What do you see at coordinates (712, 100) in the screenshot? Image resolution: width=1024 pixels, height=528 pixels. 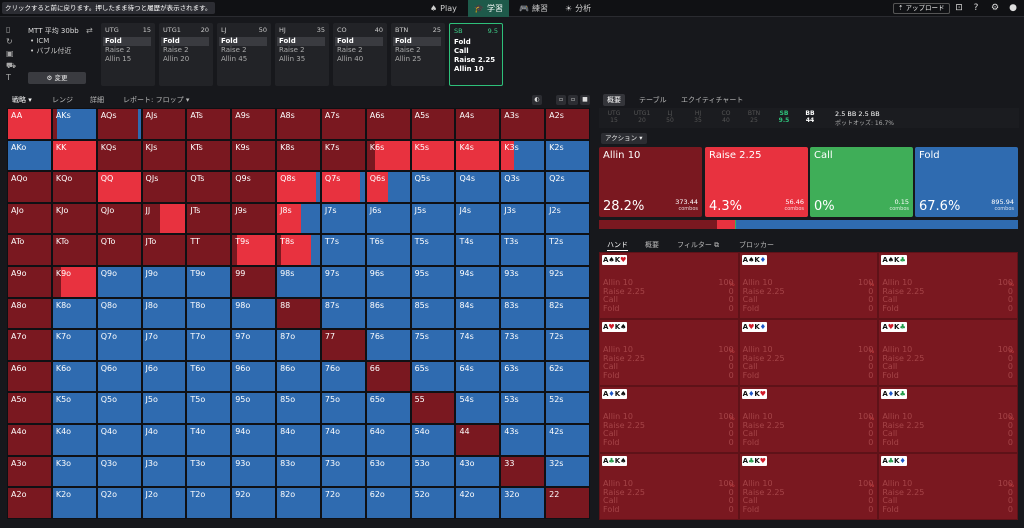 I see `tab-equity: エクイティチャート` at bounding box center [712, 100].